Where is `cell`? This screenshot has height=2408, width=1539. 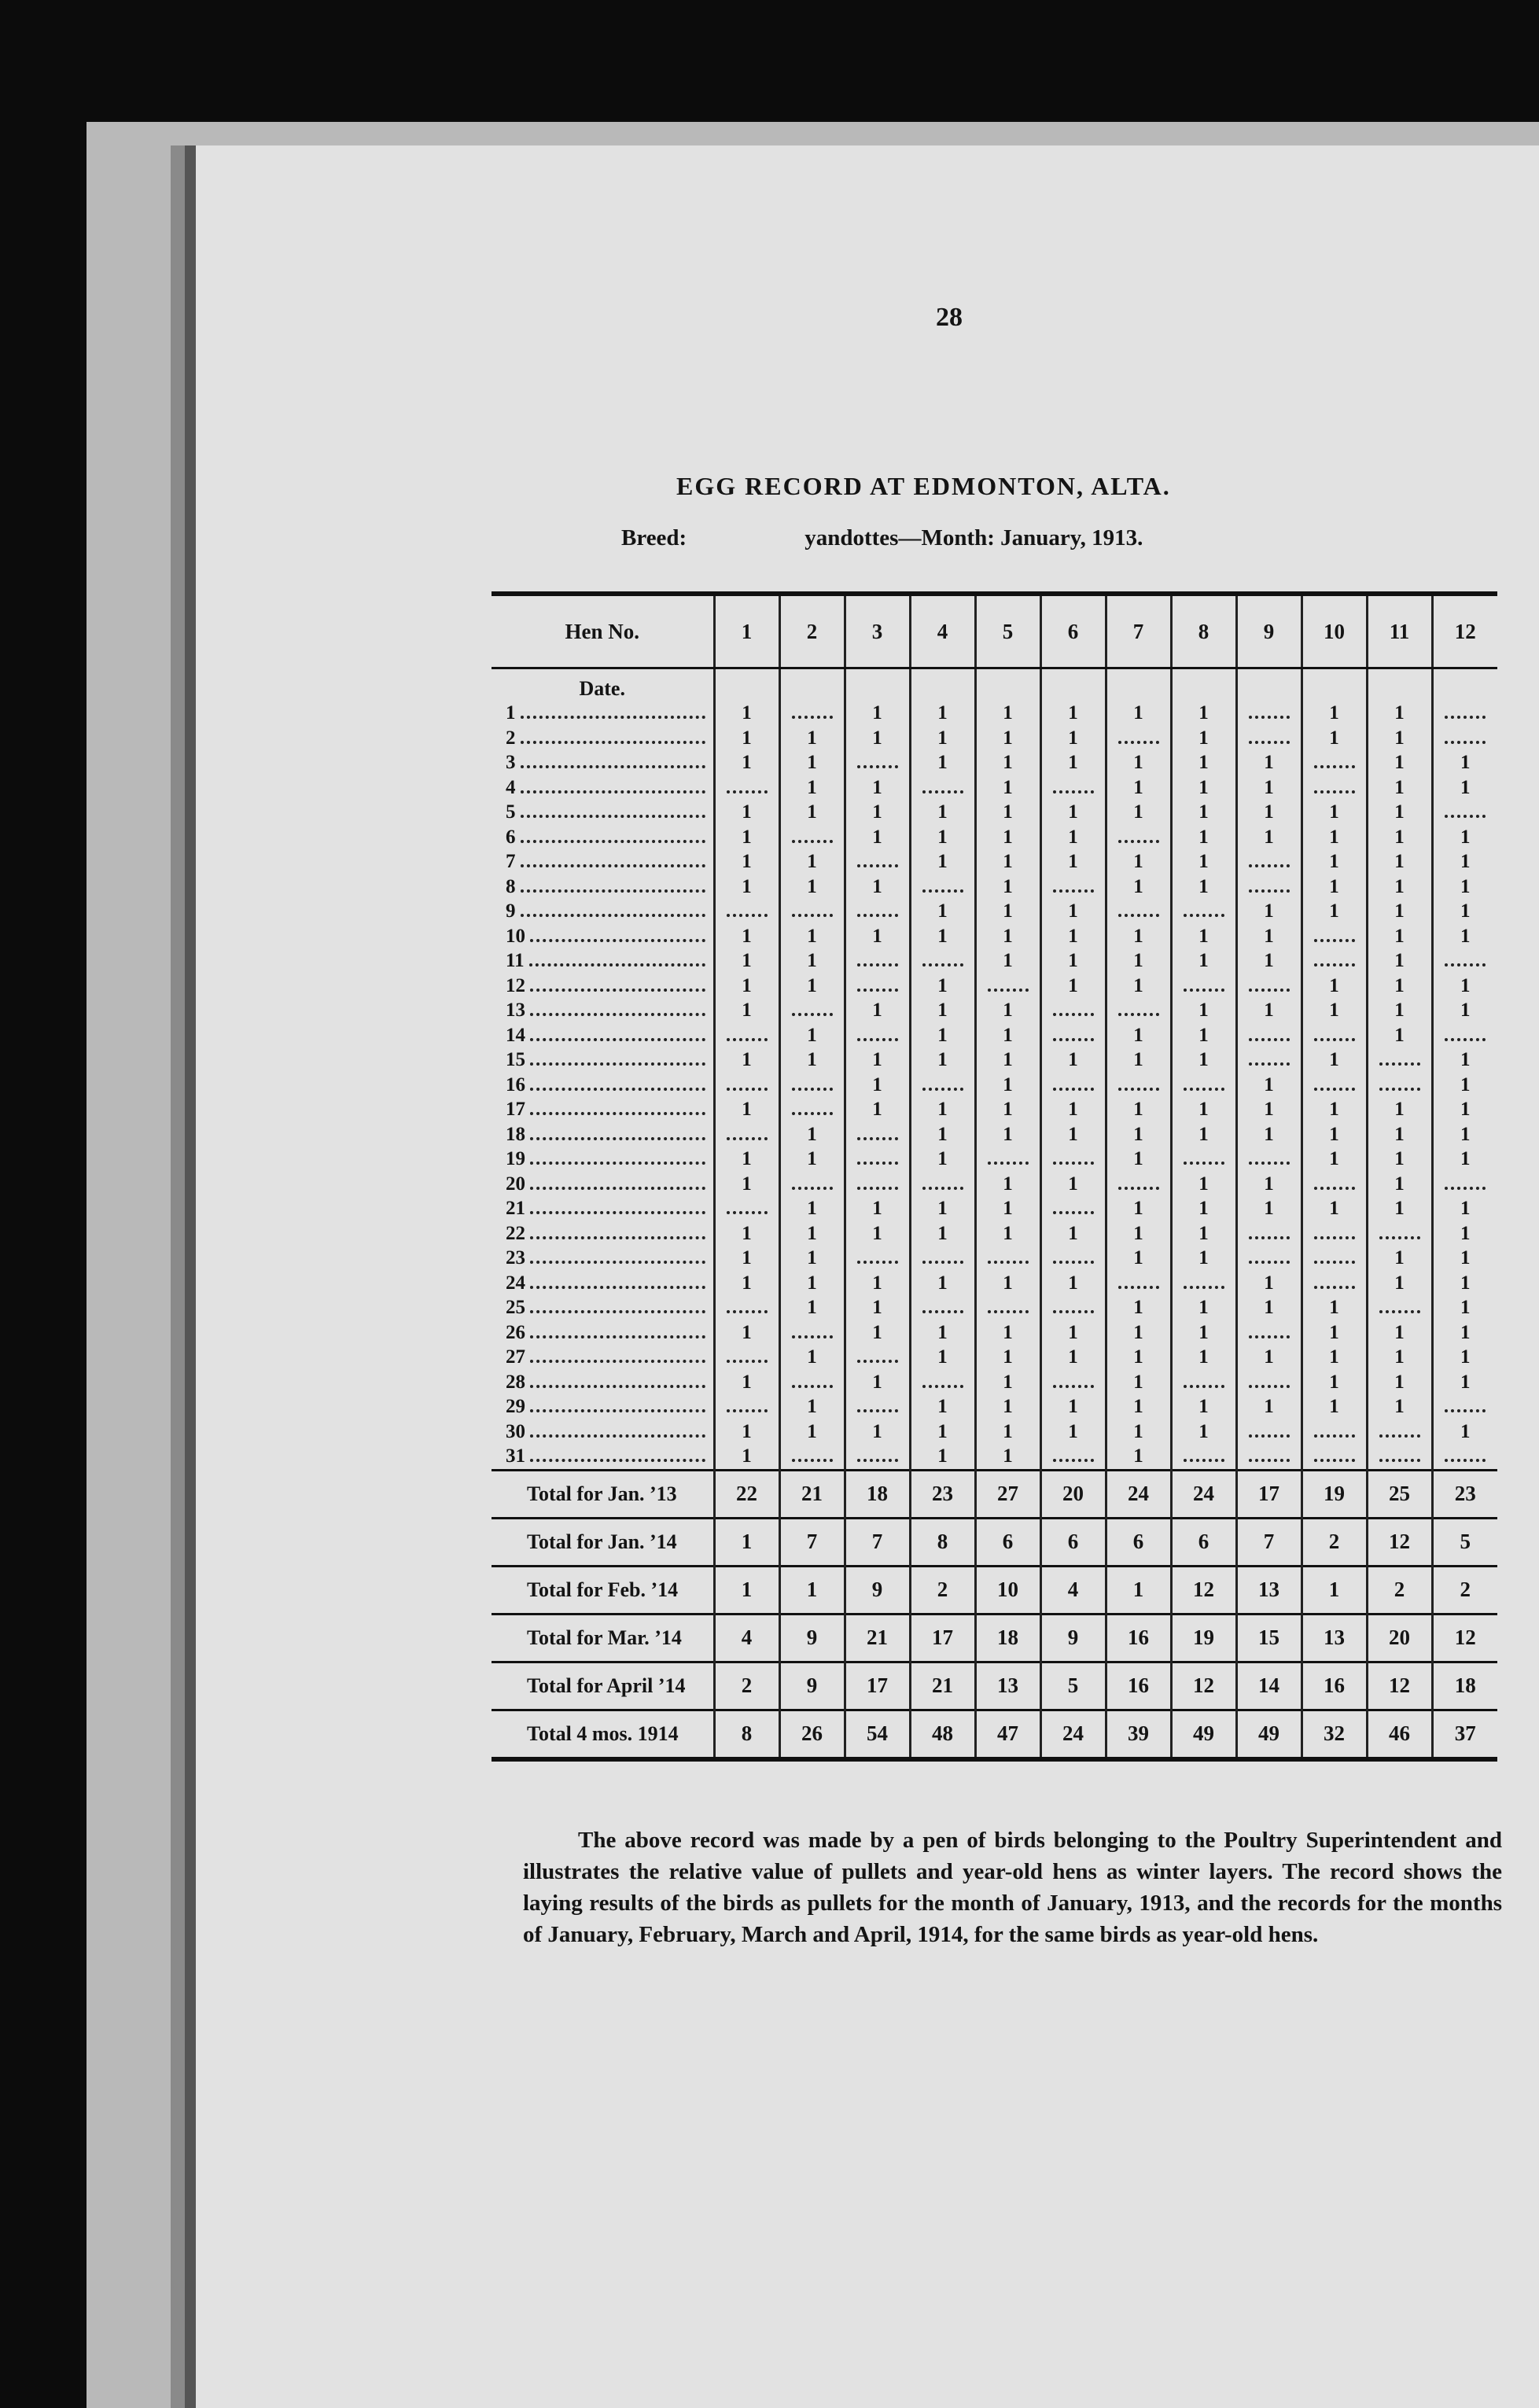
cell is located at coordinates (1268, 684).